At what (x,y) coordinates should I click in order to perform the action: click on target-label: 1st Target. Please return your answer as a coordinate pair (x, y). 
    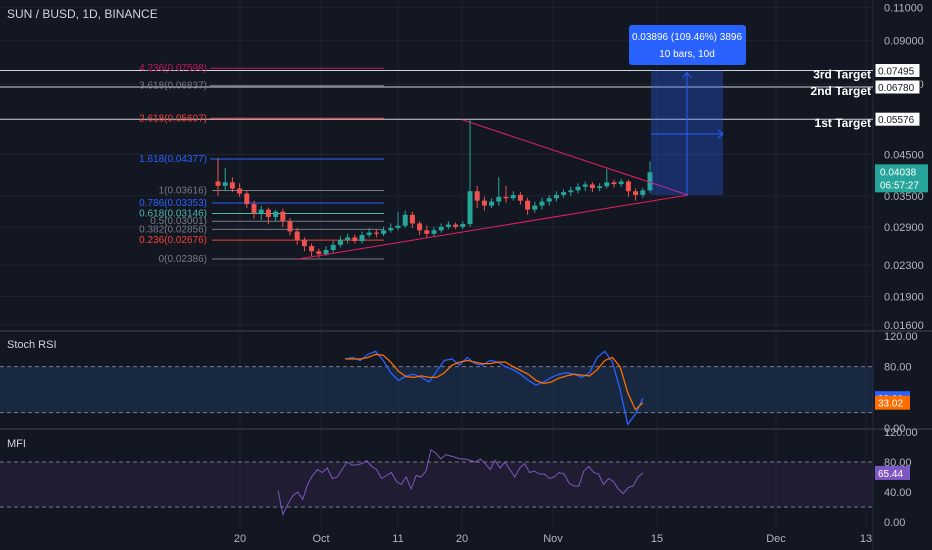
    Looking at the image, I should click on (843, 123).